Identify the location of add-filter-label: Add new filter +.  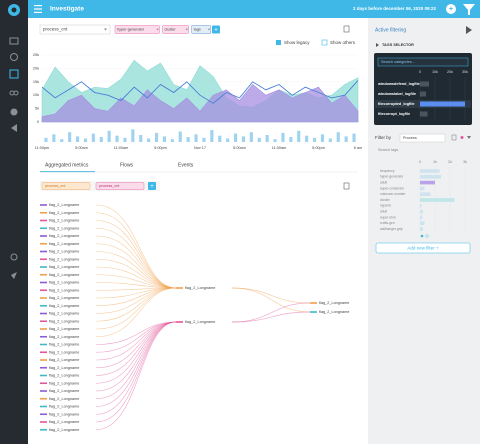
(423, 247).